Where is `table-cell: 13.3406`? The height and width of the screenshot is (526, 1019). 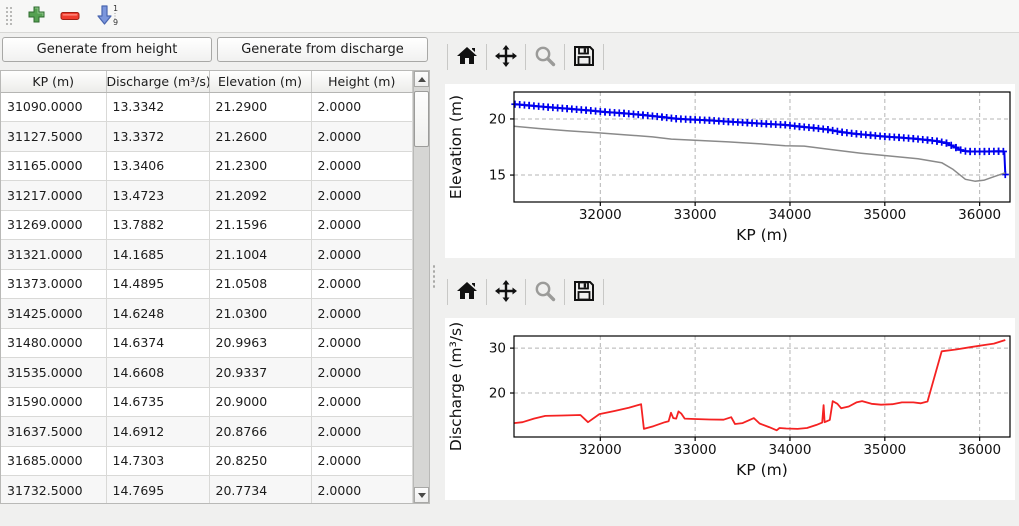
table-cell: 13.3406 is located at coordinates (158, 166).